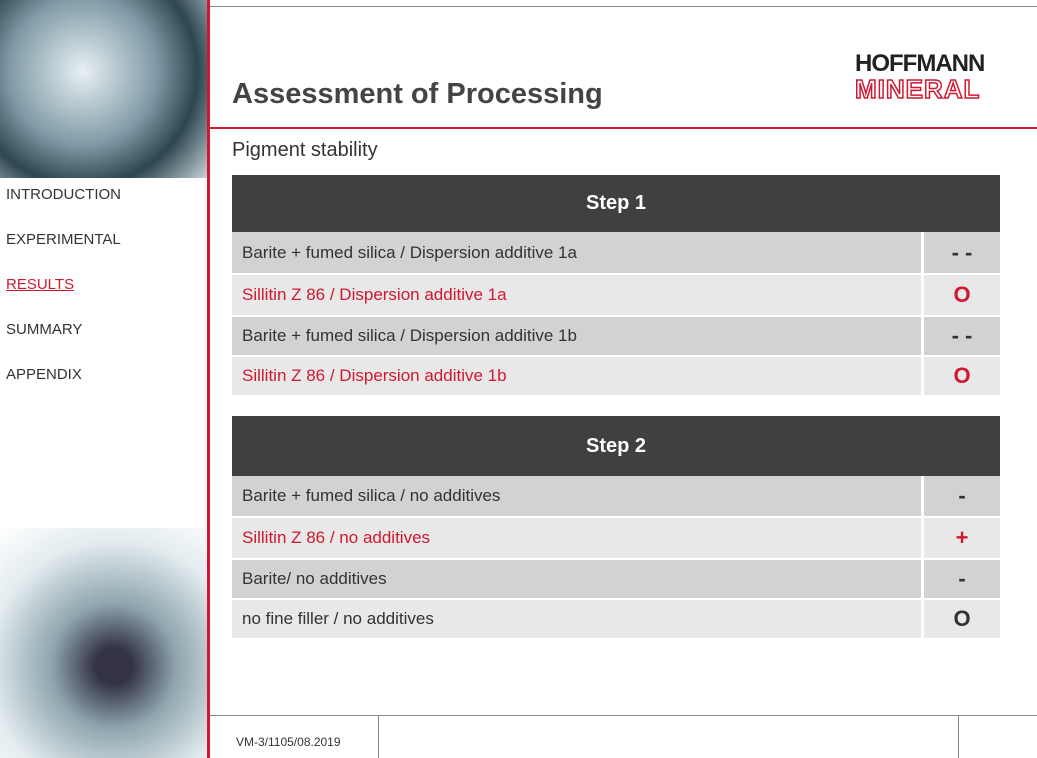 The image size is (1037, 758). What do you see at coordinates (920, 63) in the screenshot?
I see `logo-top: HOFFMANN` at bounding box center [920, 63].